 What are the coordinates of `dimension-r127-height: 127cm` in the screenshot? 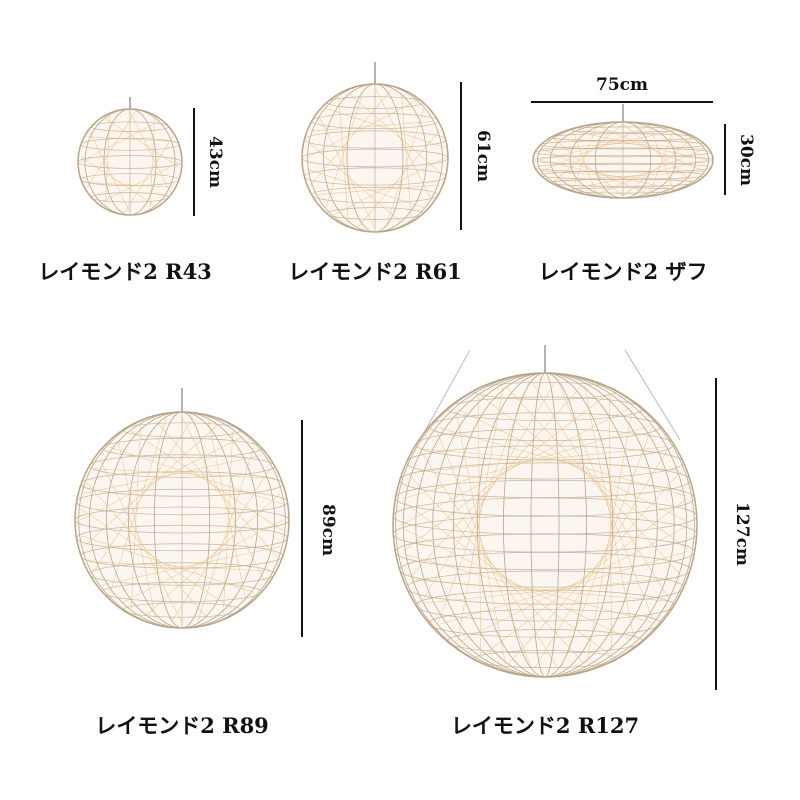 It's located at (742, 534).